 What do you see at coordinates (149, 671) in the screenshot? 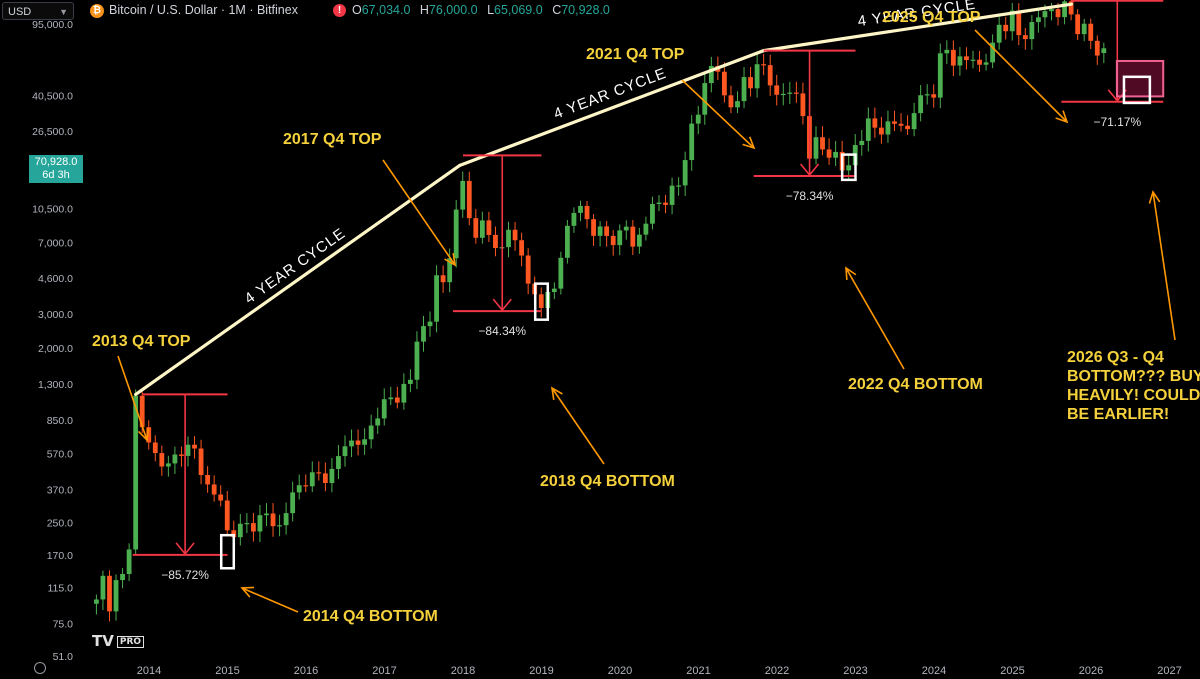
I see `x-tick-label: 2014` at bounding box center [149, 671].